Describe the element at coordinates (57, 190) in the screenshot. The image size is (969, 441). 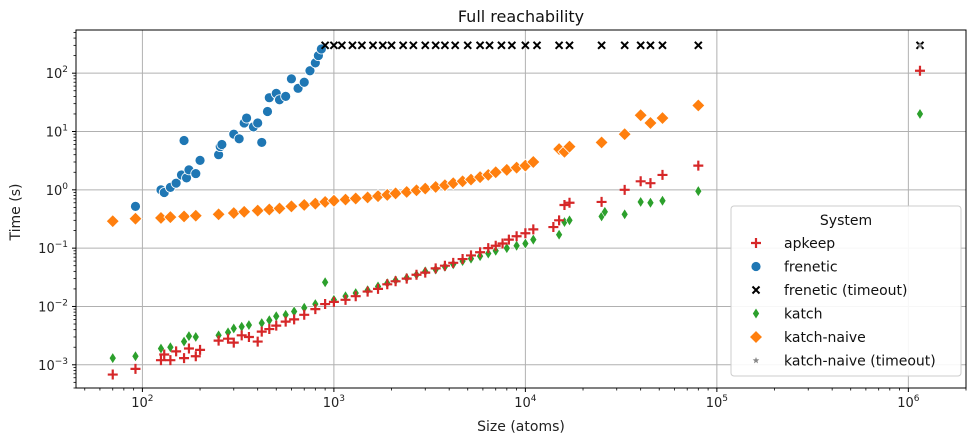
I see `y-tick-label: 10⁰` at that location.